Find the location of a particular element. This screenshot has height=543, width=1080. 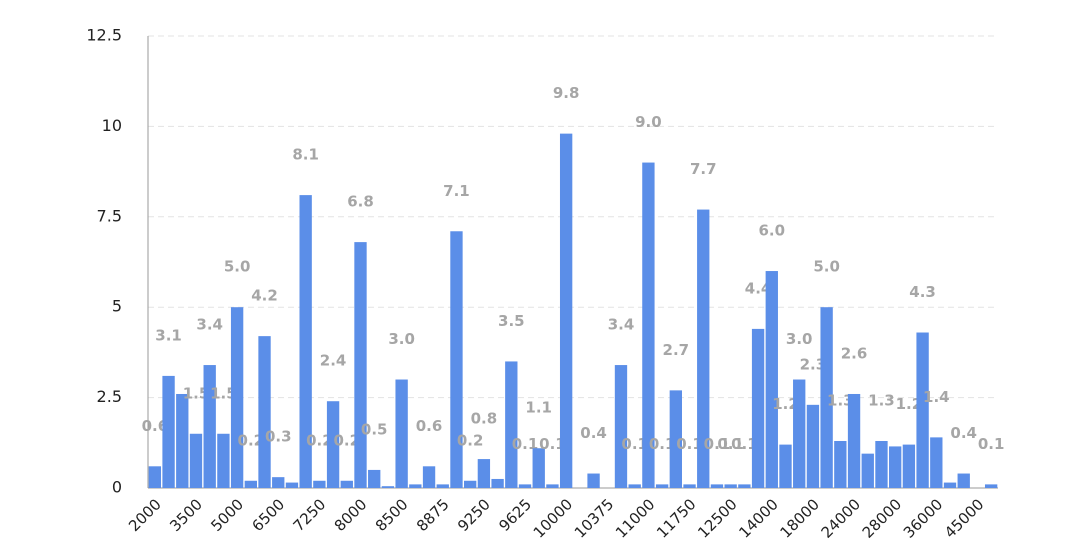

value-label: 3.0 is located at coordinates (401, 339).